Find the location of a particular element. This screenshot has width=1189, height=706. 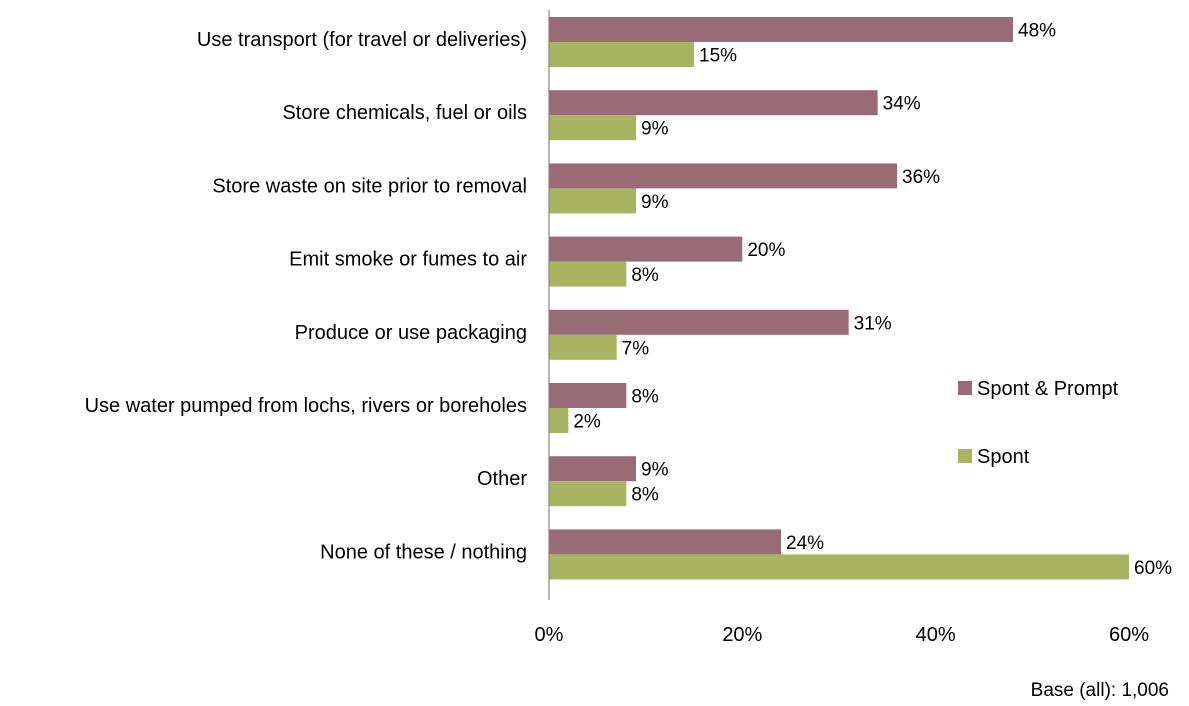

category-label: Emit smoke or fumes to air is located at coordinates (408, 260).